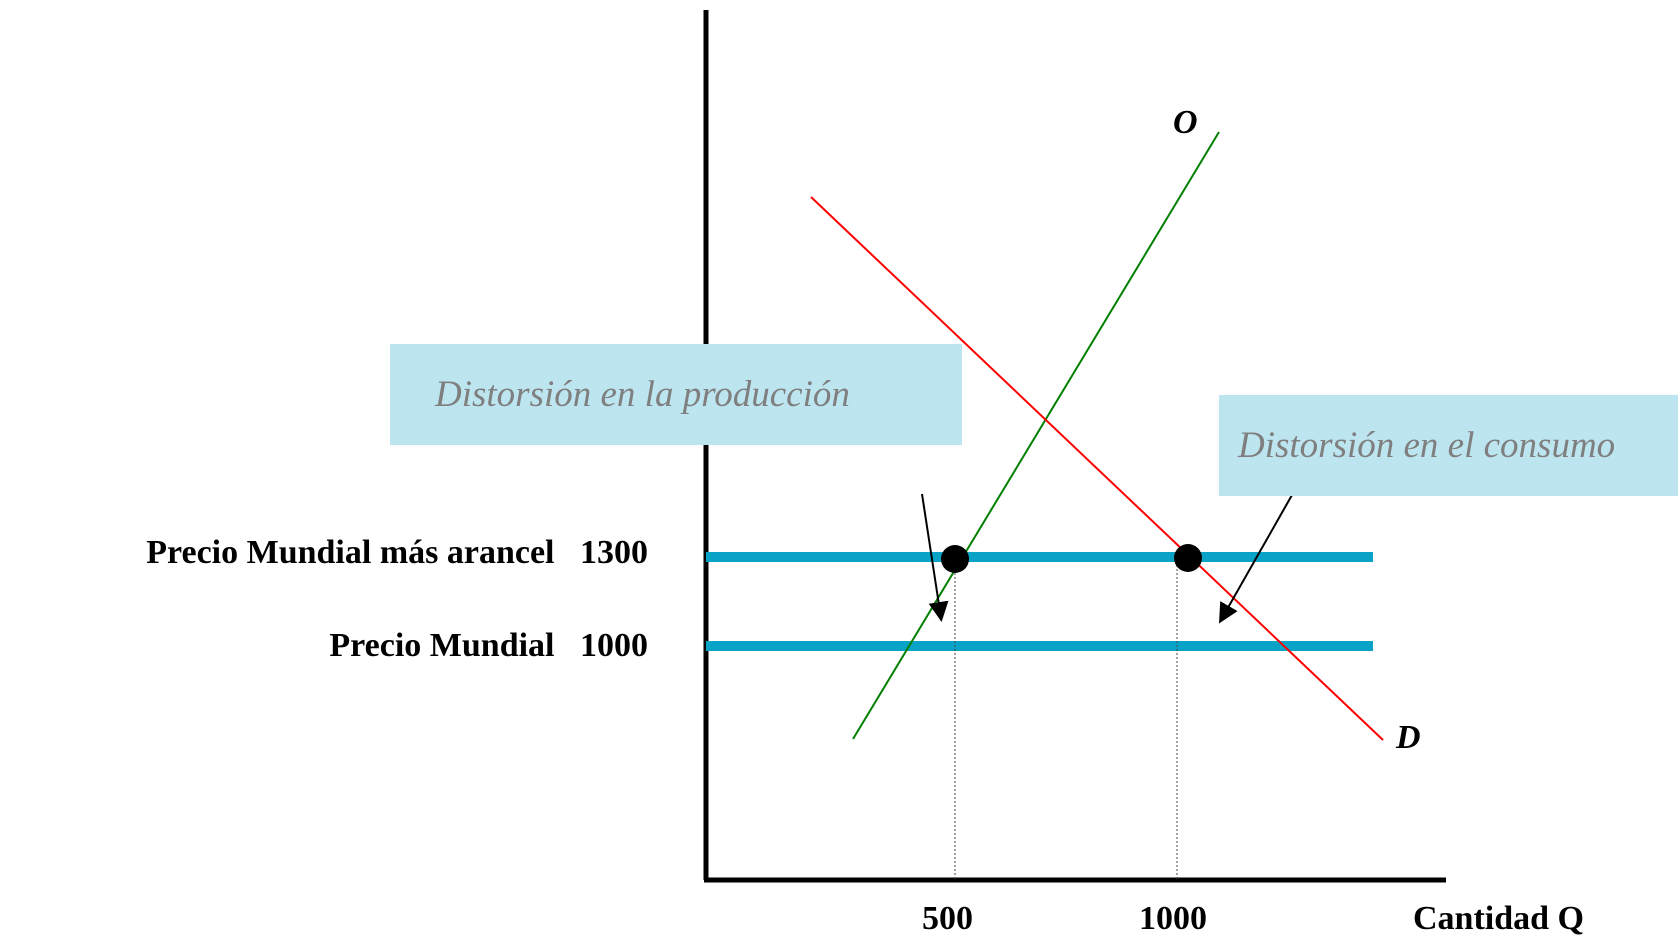 This screenshot has width=1678, height=945. I want to click on quantity-tick-1000: 1000, so click(1173, 918).